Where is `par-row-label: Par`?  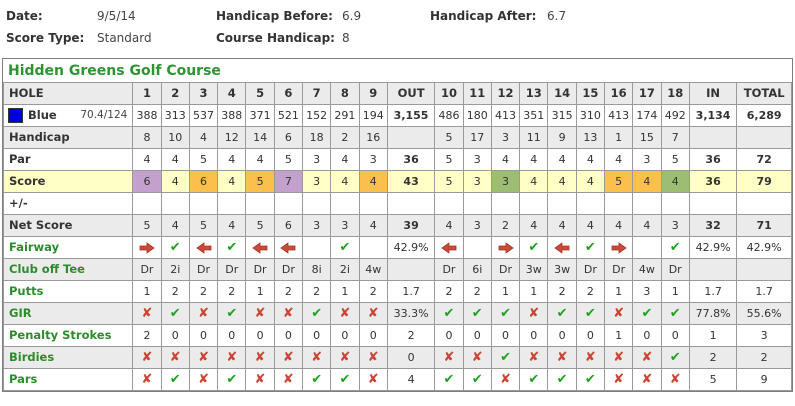 par-row-label: Par is located at coordinates (68, 159).